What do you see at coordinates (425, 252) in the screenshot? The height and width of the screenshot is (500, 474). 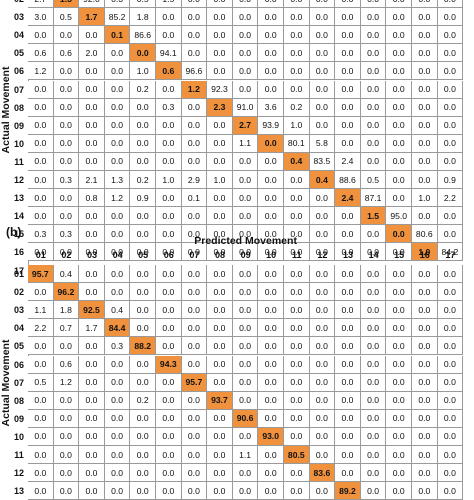 I see `matrix-cell-diagonal: 1.0` at bounding box center [425, 252].